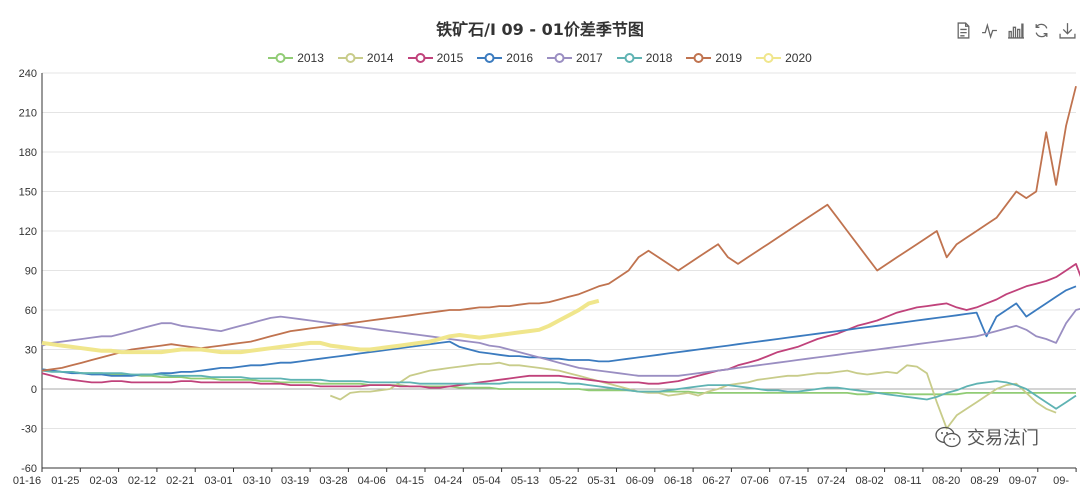 The image size is (1080, 488). Describe the element at coordinates (984, 481) in the screenshot. I see `x-tick-label: 08-29` at that location.